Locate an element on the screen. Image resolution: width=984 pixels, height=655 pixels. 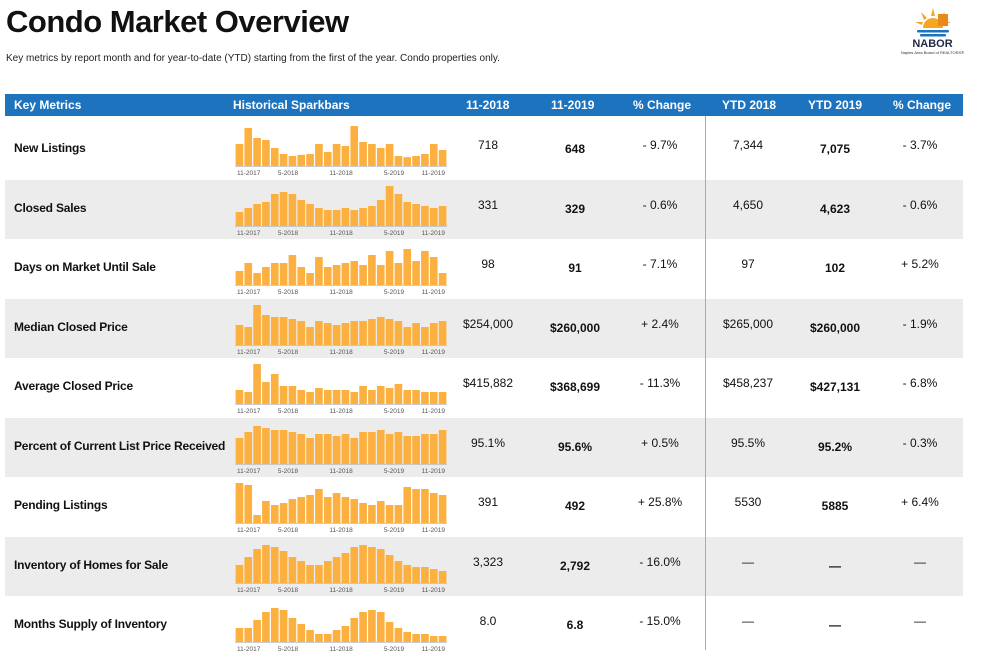
metric-label: Closed Sales is located at coordinates (50, 207).